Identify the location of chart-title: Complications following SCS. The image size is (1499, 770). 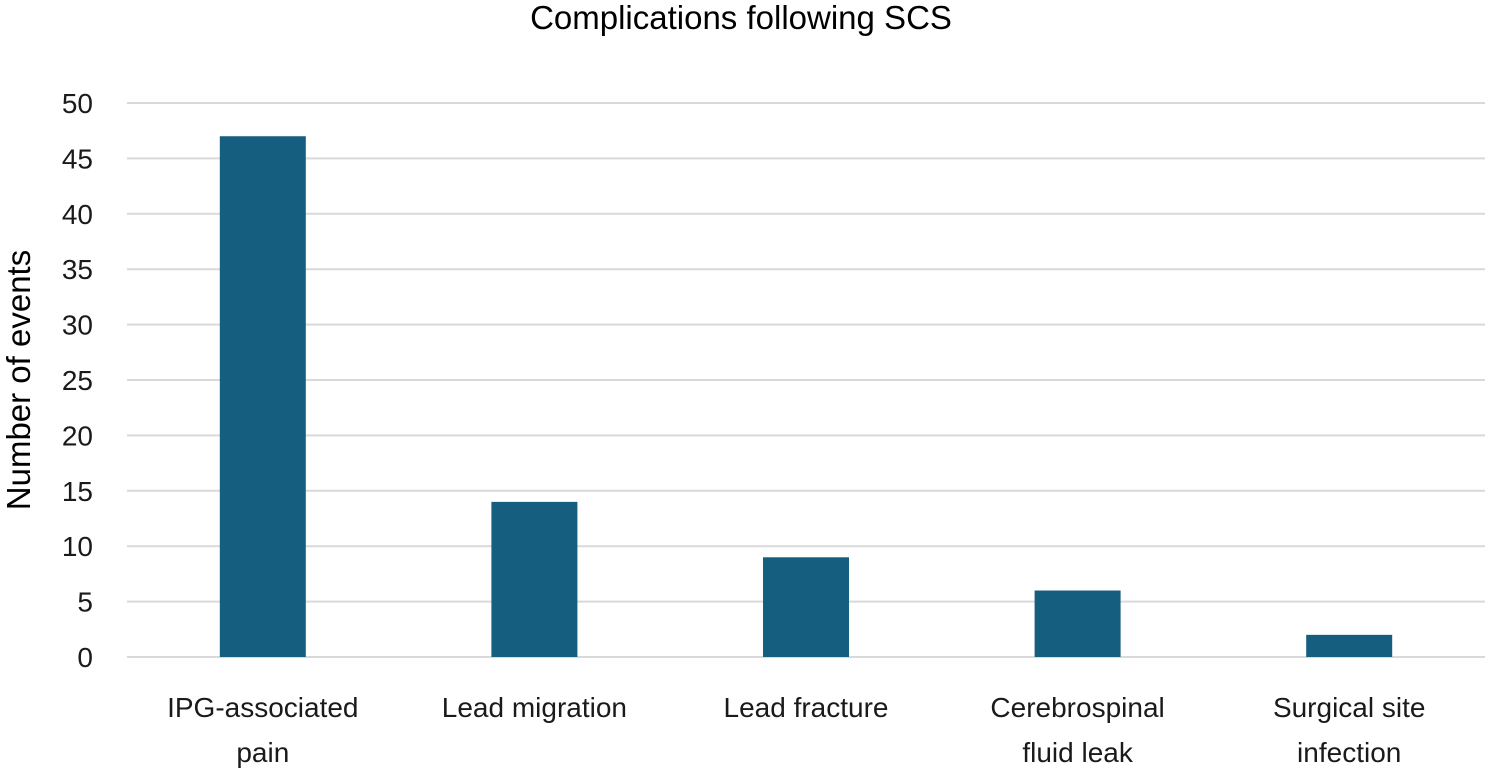
(741, 18).